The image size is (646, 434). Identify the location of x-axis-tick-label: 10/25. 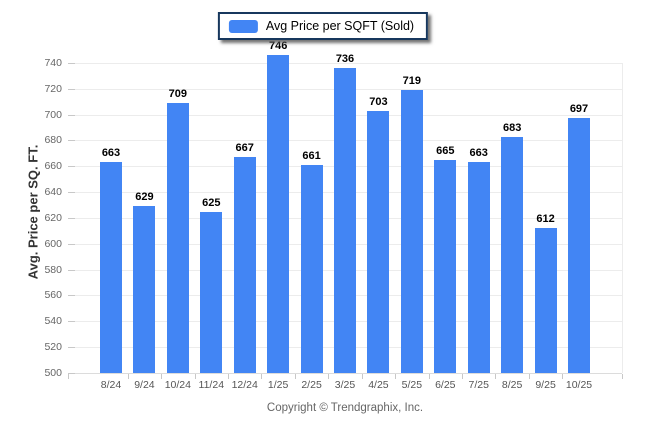
(579, 385).